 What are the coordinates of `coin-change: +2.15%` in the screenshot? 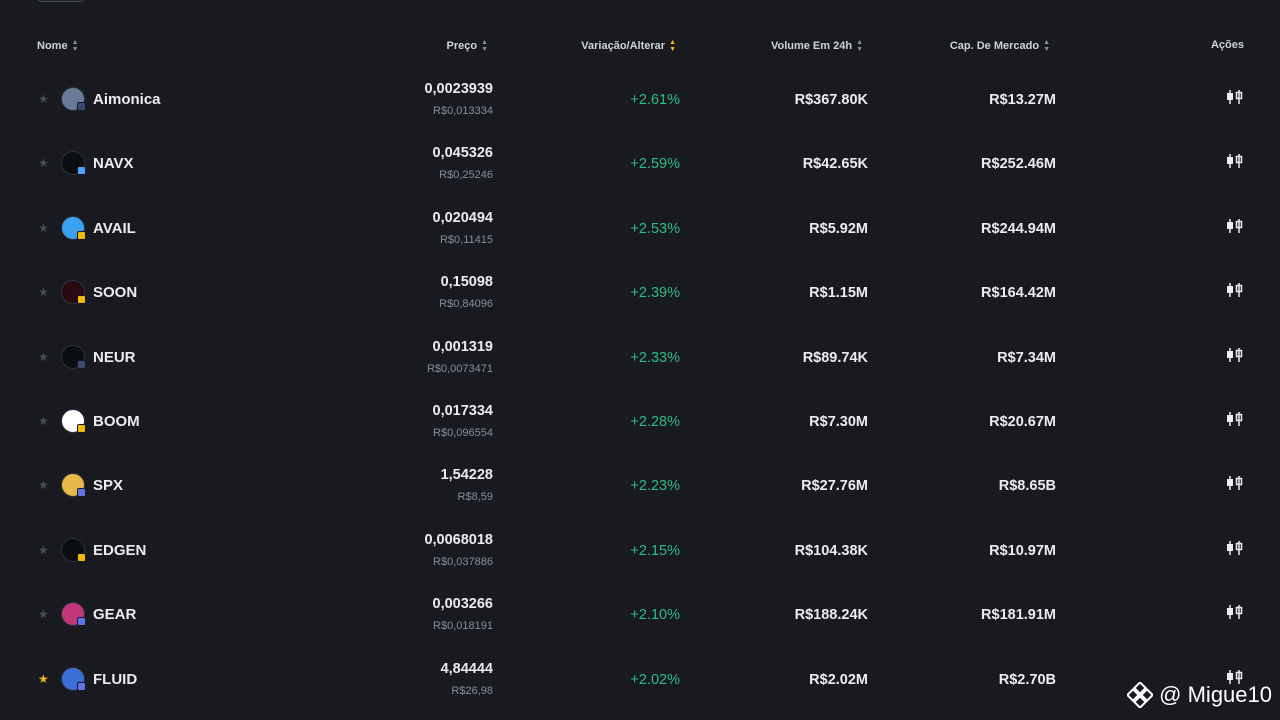 It's located at (655, 550).